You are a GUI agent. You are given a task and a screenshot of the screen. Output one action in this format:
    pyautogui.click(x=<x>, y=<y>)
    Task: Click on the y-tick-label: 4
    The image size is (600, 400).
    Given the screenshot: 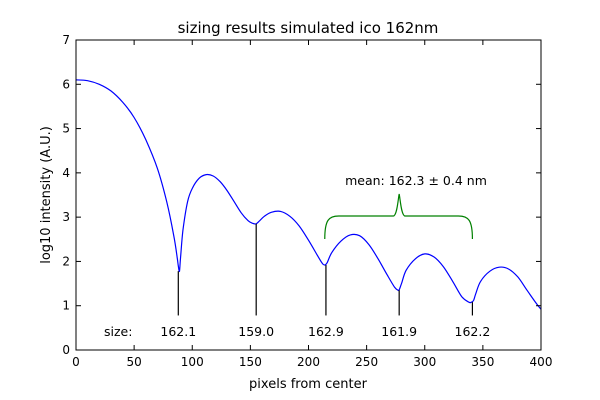 What is the action you would take?
    pyautogui.click(x=66, y=173)
    